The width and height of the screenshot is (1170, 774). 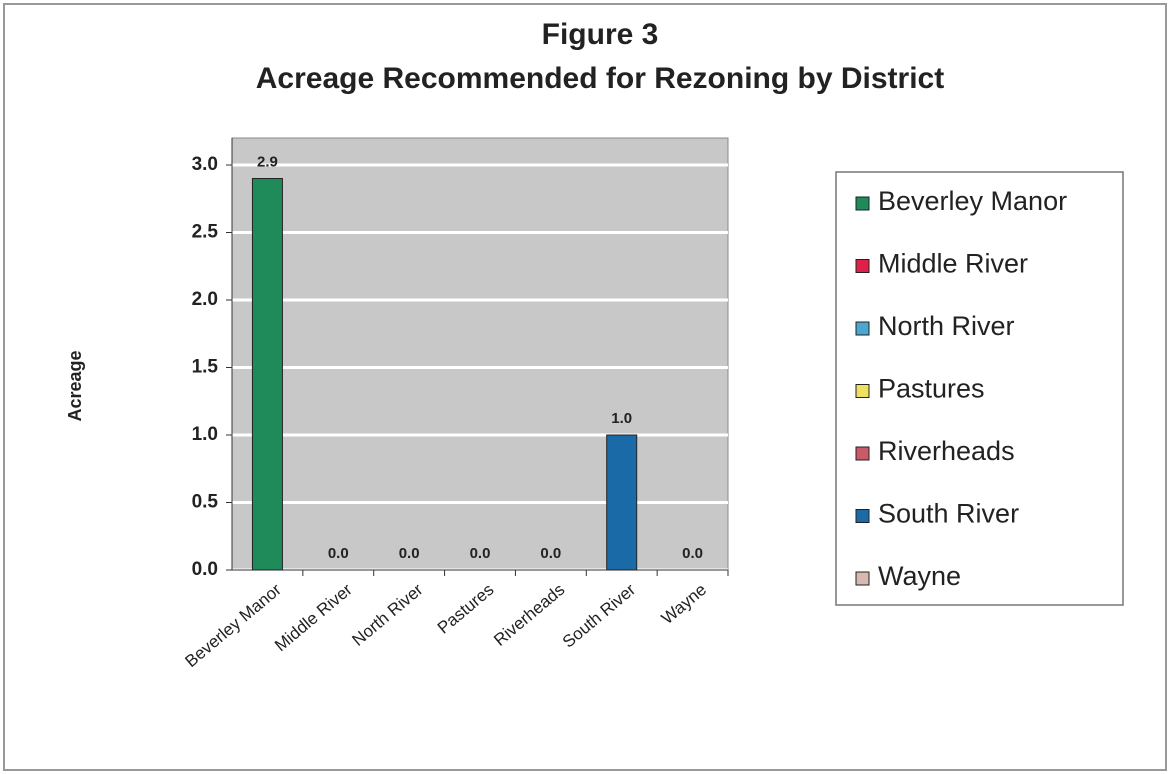 What do you see at coordinates (953, 264) in the screenshot?
I see `legend-label: Middle River` at bounding box center [953, 264].